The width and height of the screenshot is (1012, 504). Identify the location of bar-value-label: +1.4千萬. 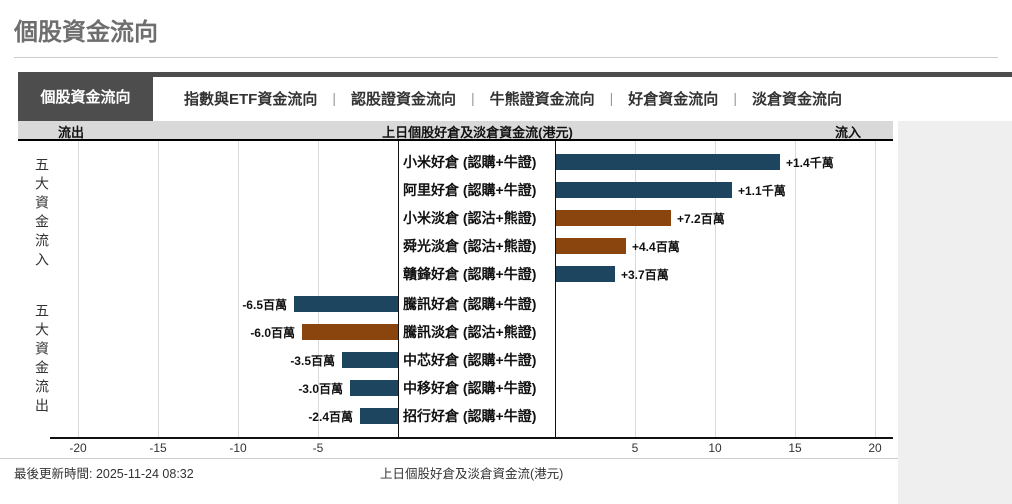
(810, 162).